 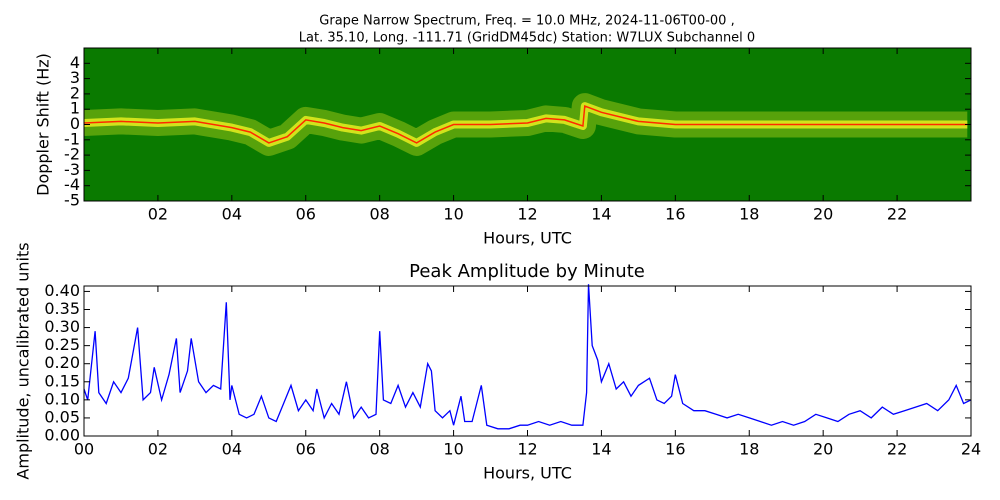 I want to click on y-tick-label: 0.05, so click(x=62, y=416).